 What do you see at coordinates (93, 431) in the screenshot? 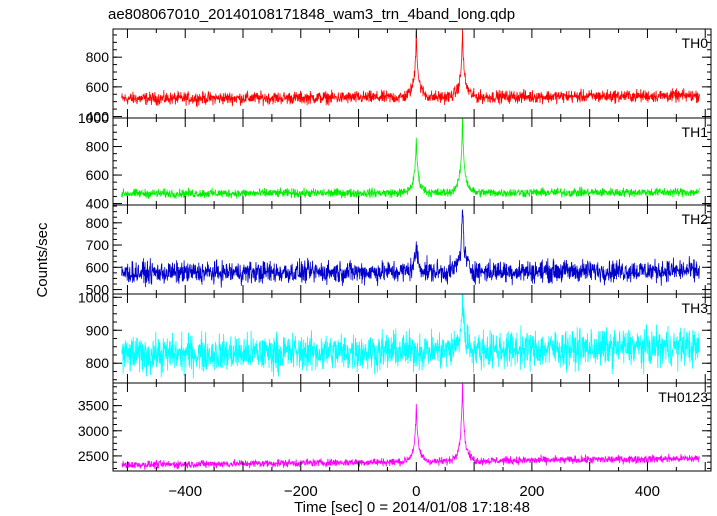
I see `y-tick-label: 3000` at bounding box center [93, 431].